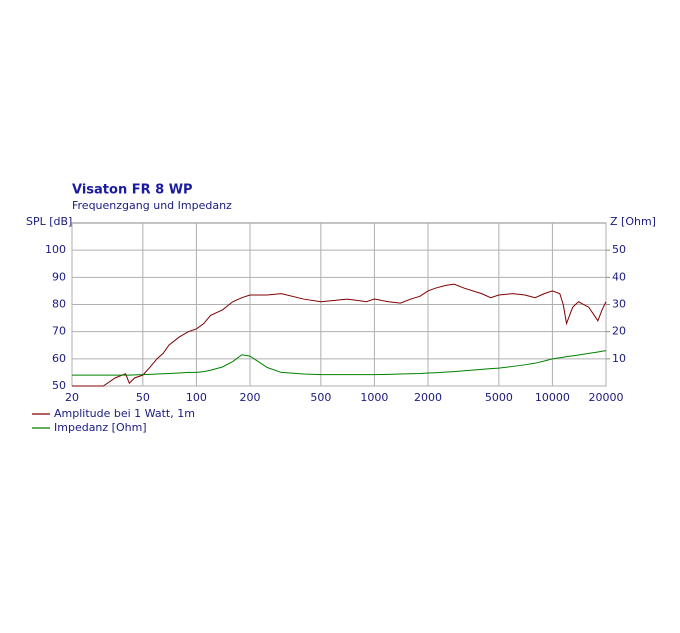 Image resolution: width=680 pixels, height=633 pixels. Describe the element at coordinates (606, 397) in the screenshot. I see `x-tick-label: 20000` at that location.